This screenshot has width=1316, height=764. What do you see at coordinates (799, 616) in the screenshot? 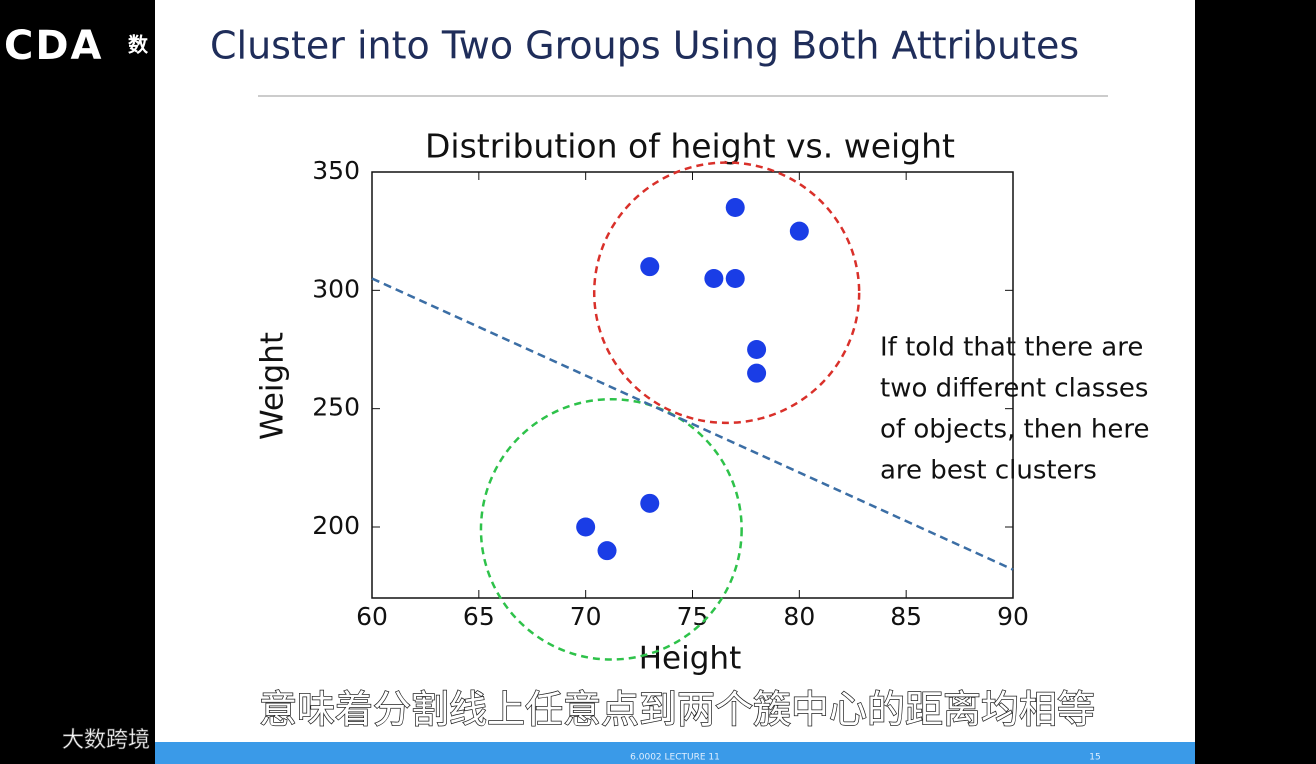
I see `x-tick-label: 80` at bounding box center [799, 616].